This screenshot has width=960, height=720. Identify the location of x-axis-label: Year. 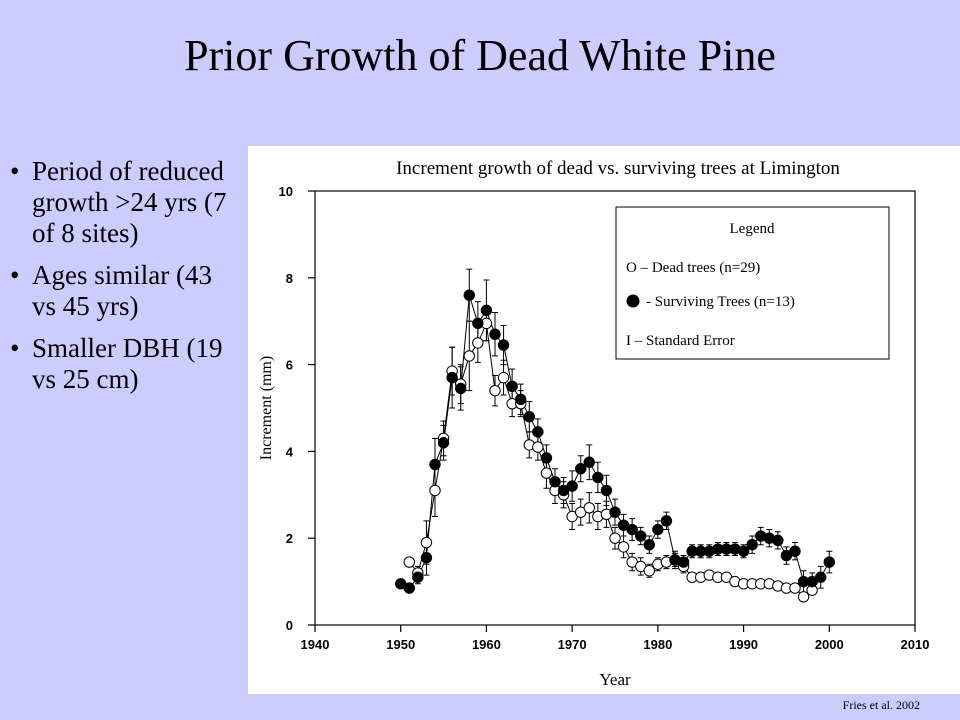
(615, 679).